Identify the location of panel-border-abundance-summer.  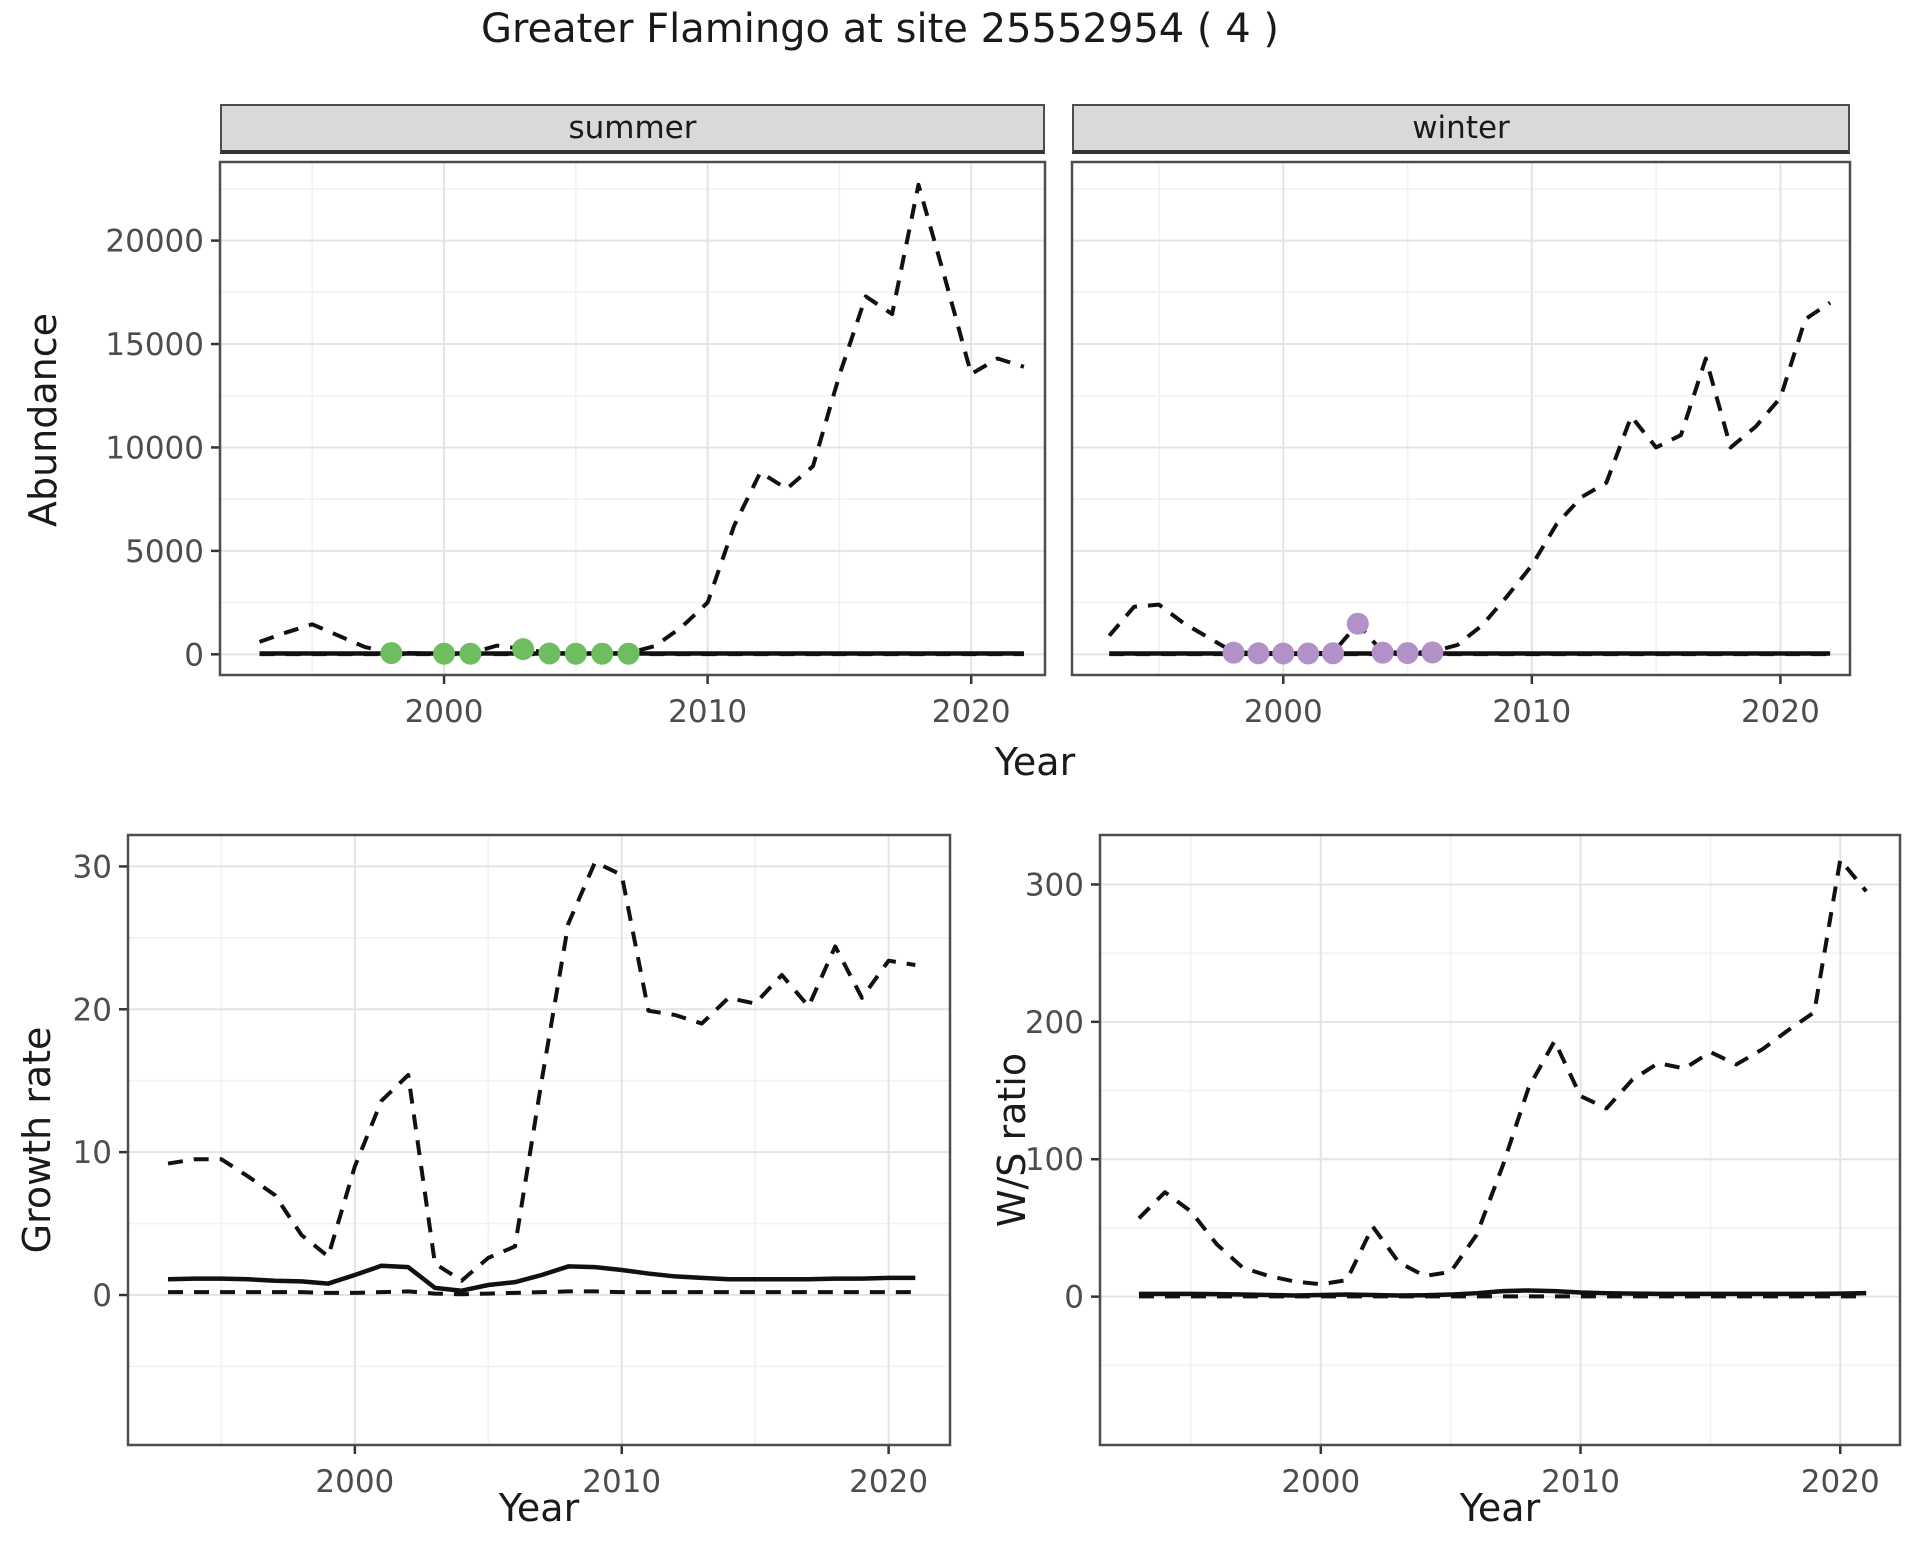
(632, 418).